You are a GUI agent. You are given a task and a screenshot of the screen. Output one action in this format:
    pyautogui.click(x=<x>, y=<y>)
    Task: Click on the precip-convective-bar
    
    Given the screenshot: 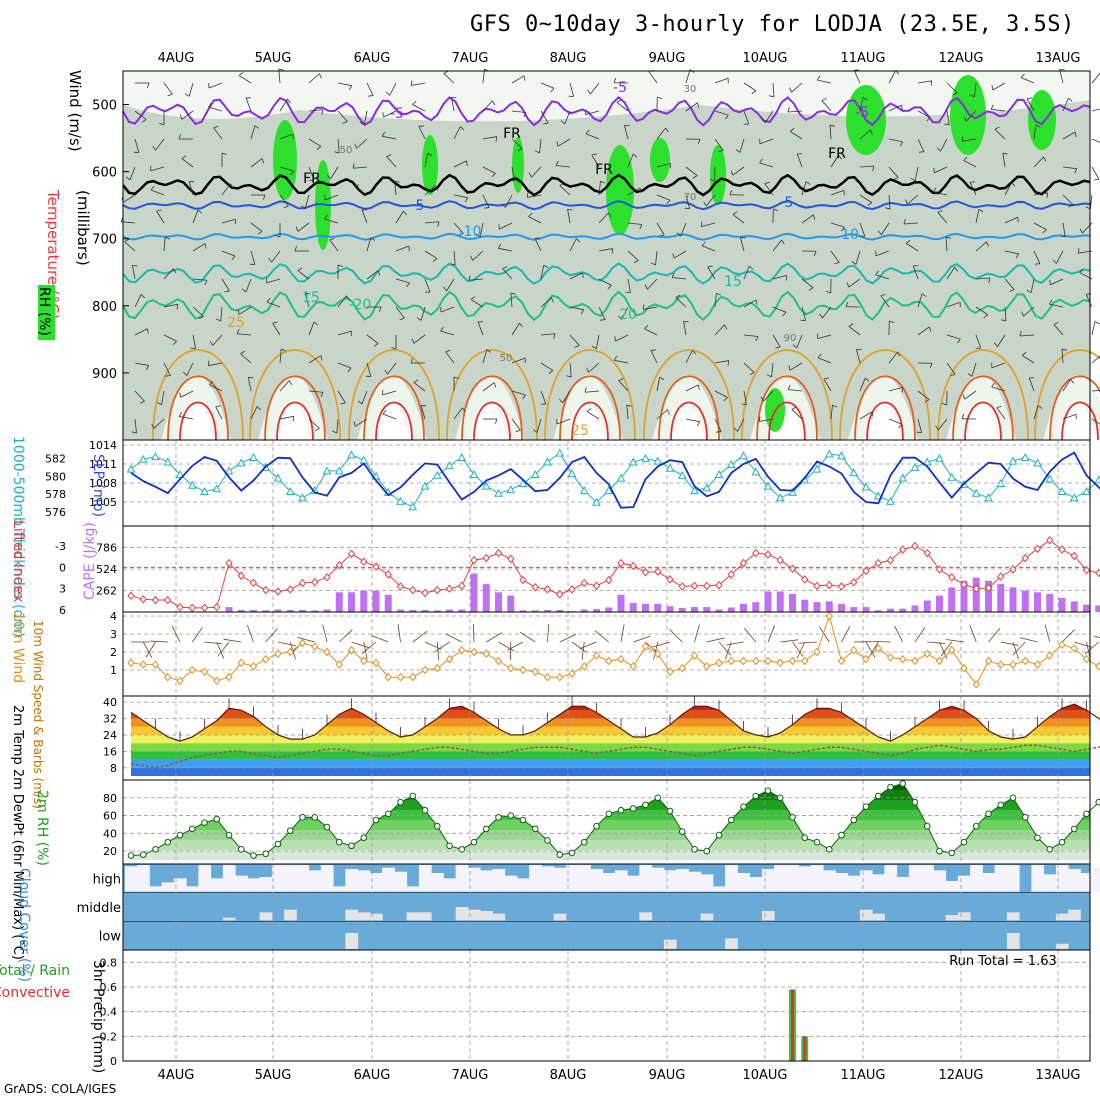 What is the action you would take?
    pyautogui.click(x=805, y=1048)
    